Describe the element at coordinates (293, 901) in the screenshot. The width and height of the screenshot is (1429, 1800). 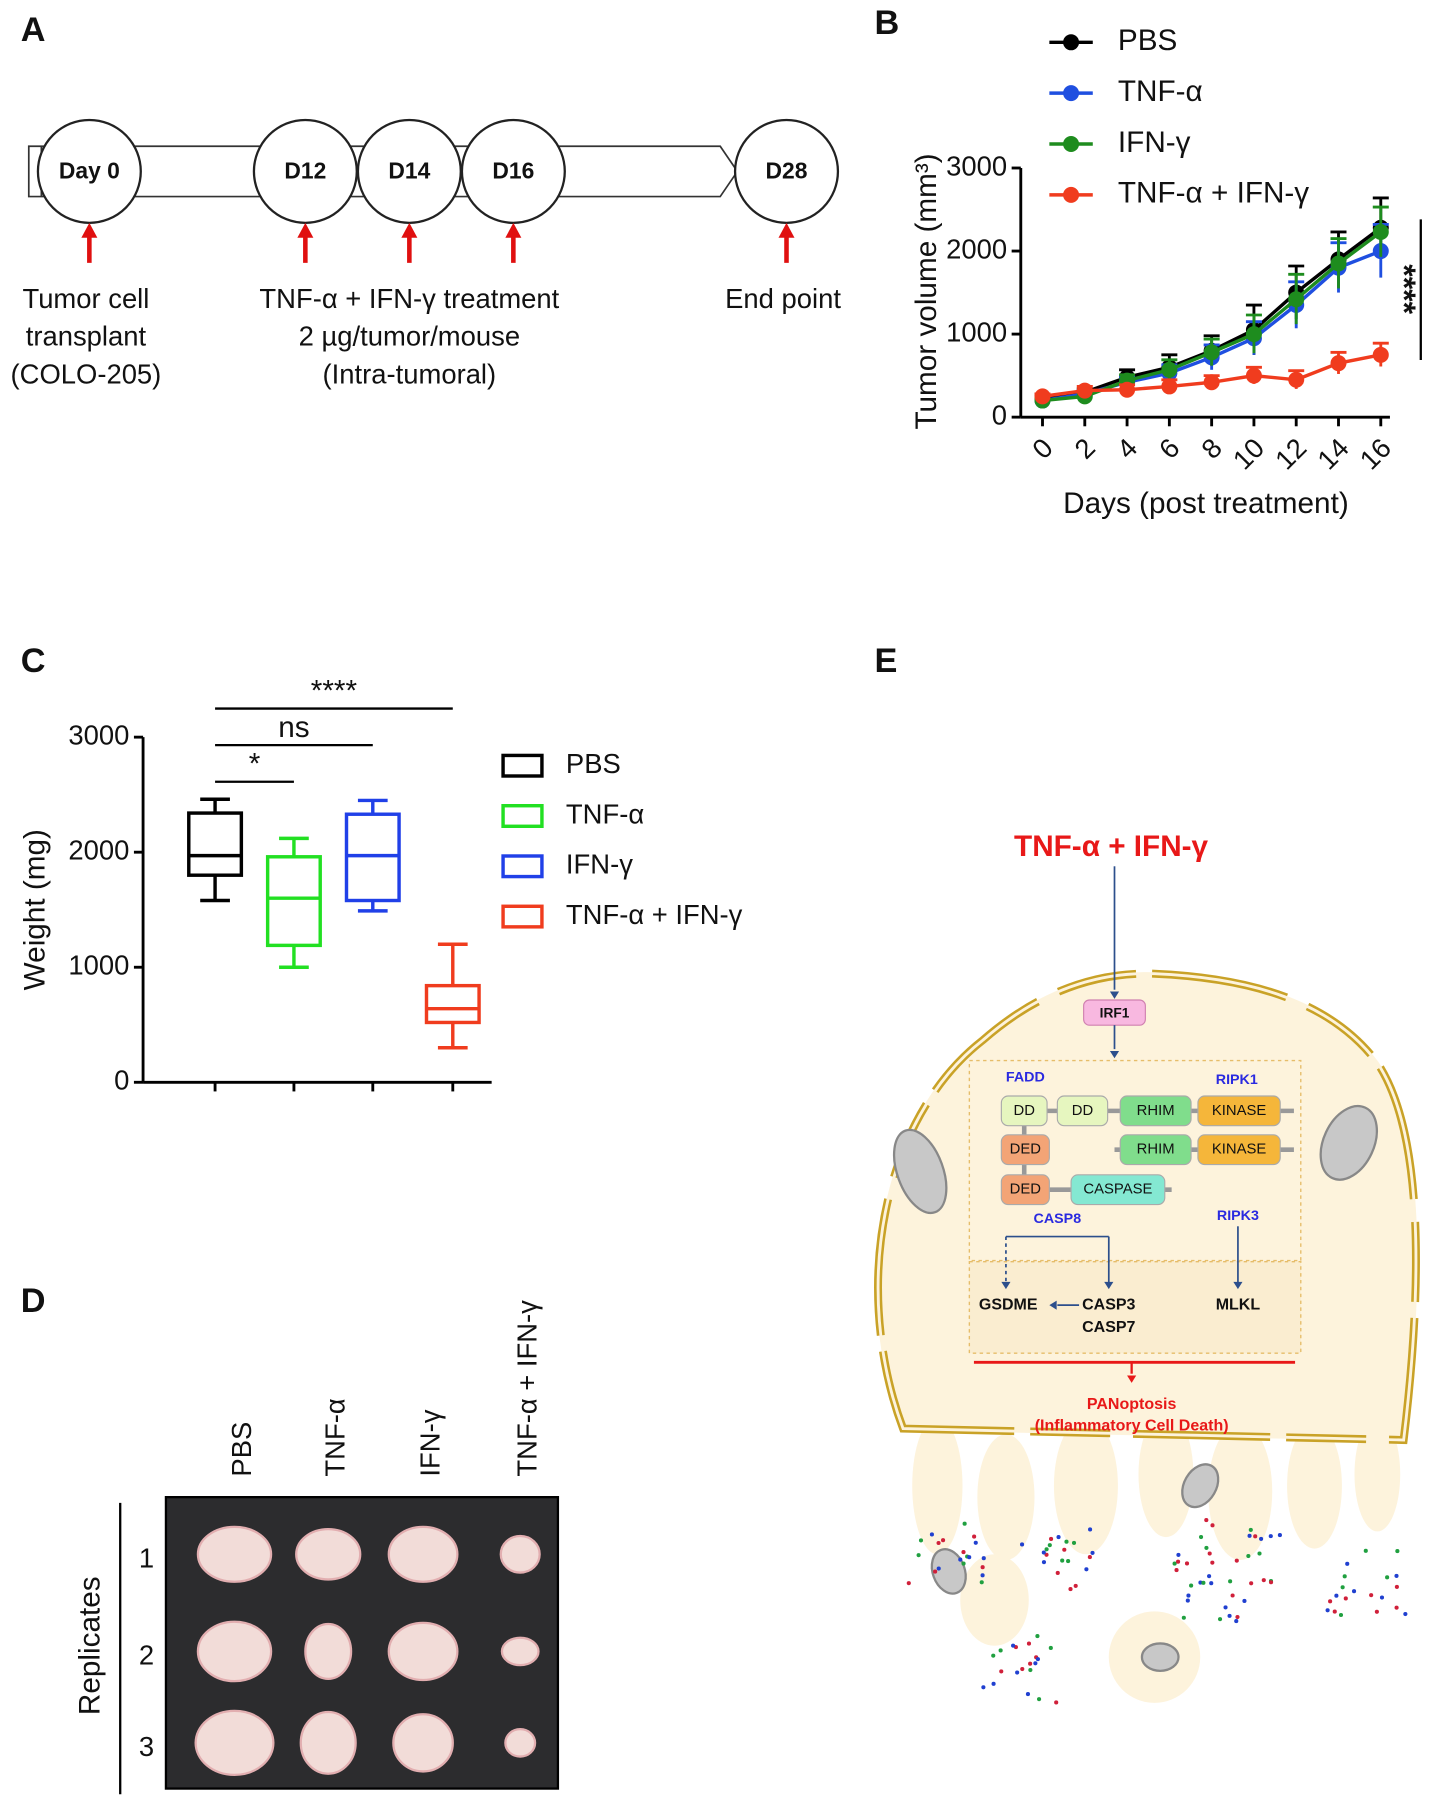
I see `box` at that location.